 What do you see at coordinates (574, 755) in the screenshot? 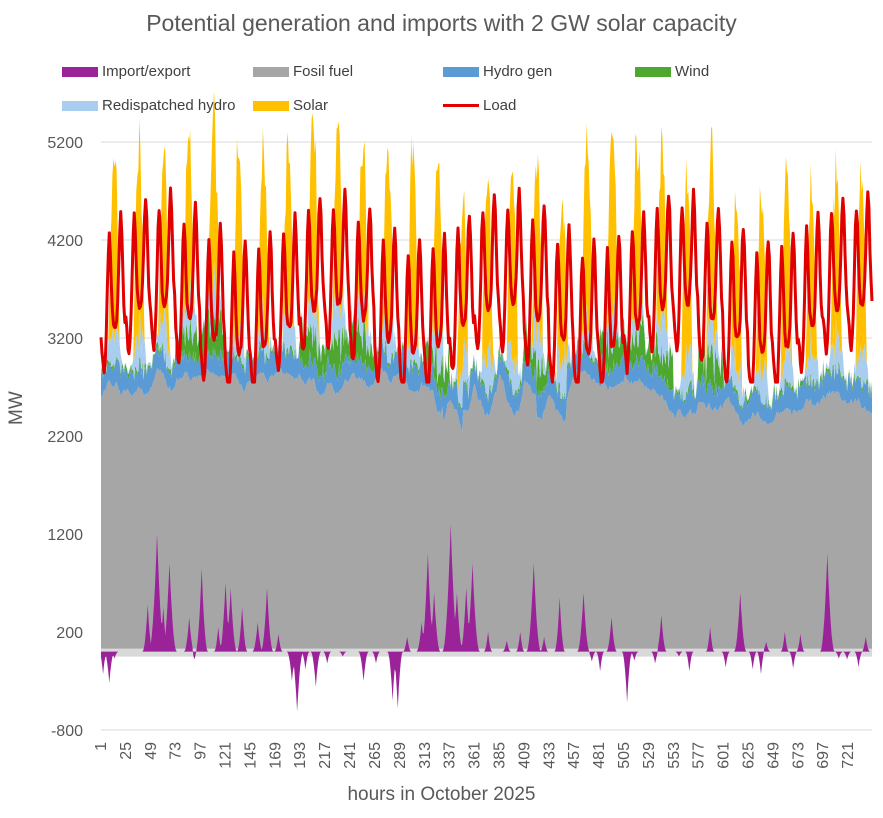
I see `x-tick-label: 457` at bounding box center [574, 755].